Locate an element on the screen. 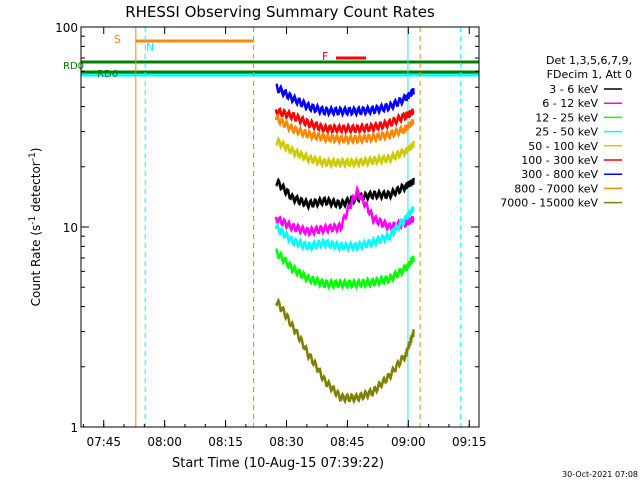 Image resolution: width=640 pixels, height=480 pixels. x-tick-label-4: 08:45 is located at coordinates (347, 442).